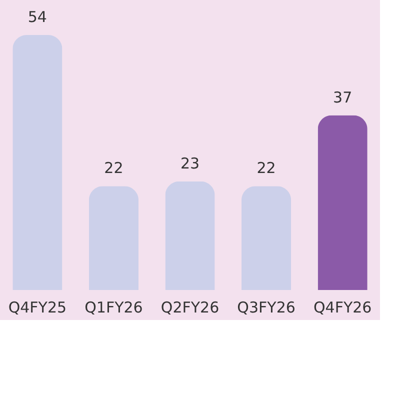 The width and height of the screenshot is (409, 401). Describe the element at coordinates (190, 163) in the screenshot. I see `data-label: 23` at that location.